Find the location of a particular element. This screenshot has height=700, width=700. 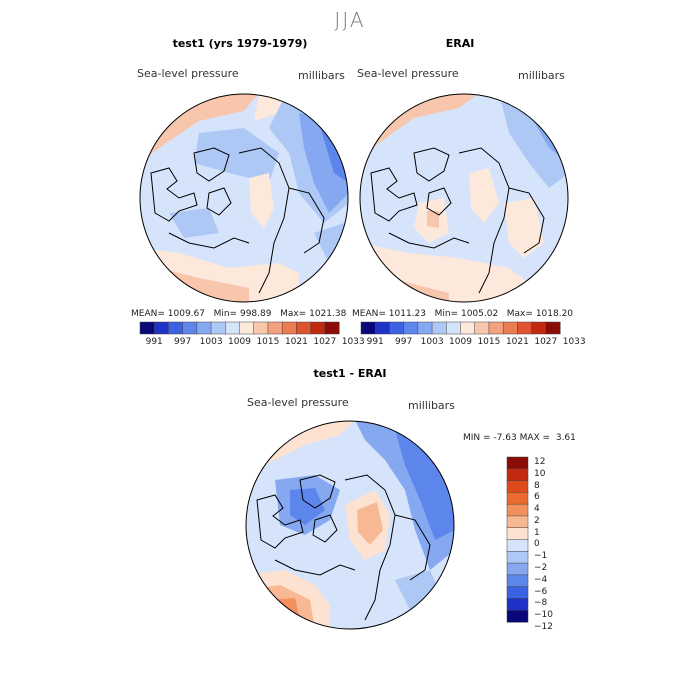

reference-variable-label: Sea-level pressure is located at coordinates (408, 73).